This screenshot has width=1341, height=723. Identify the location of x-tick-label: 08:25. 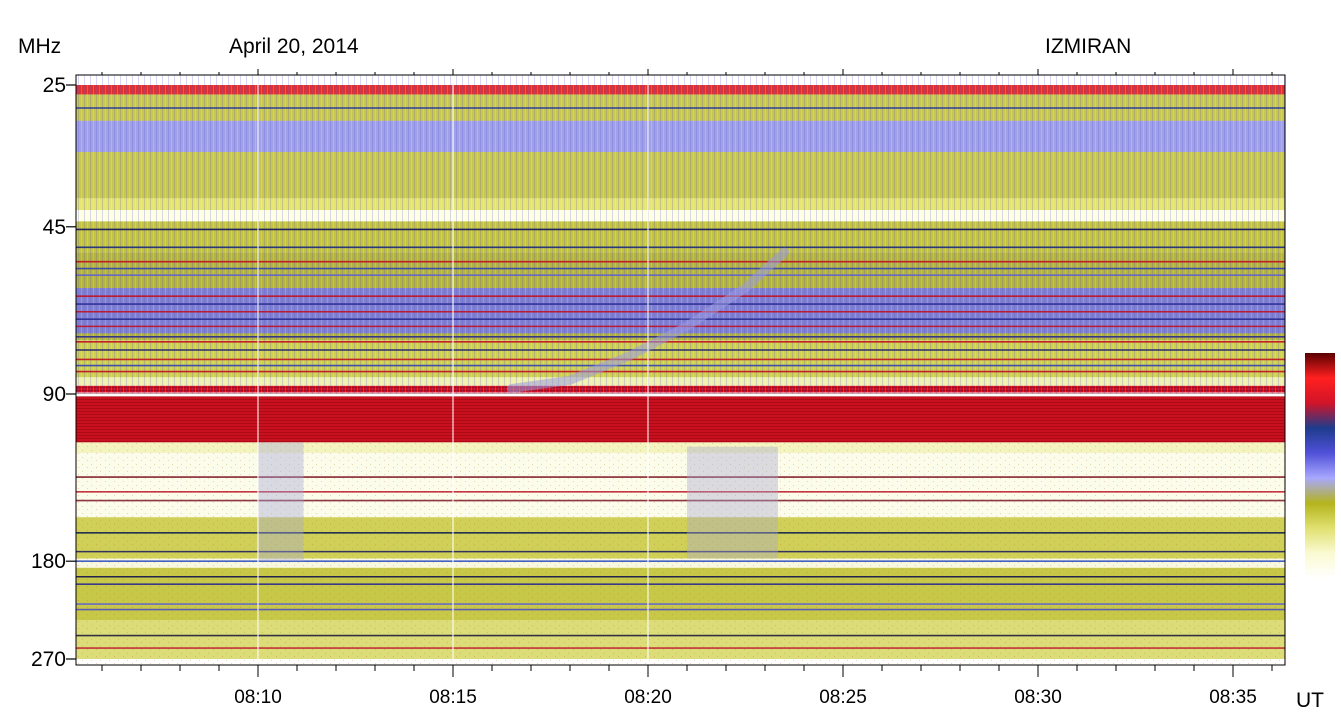
(843, 697).